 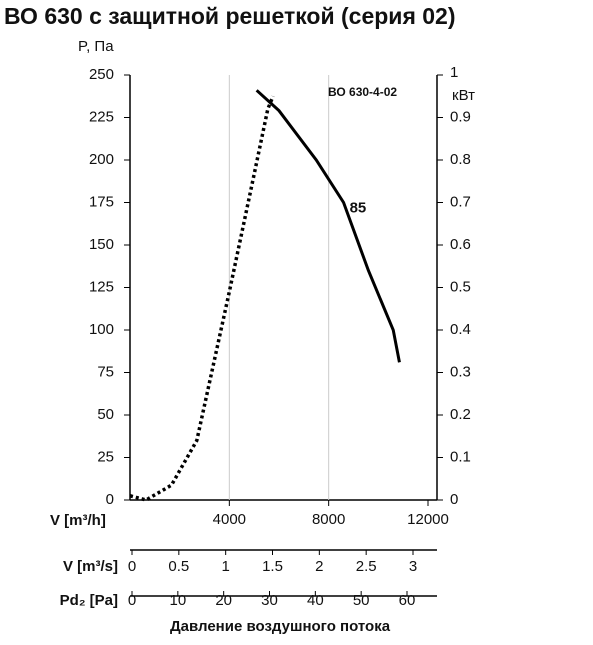 What do you see at coordinates (315, 600) in the screenshot?
I see `extra-tick-label: 40` at bounding box center [315, 600].